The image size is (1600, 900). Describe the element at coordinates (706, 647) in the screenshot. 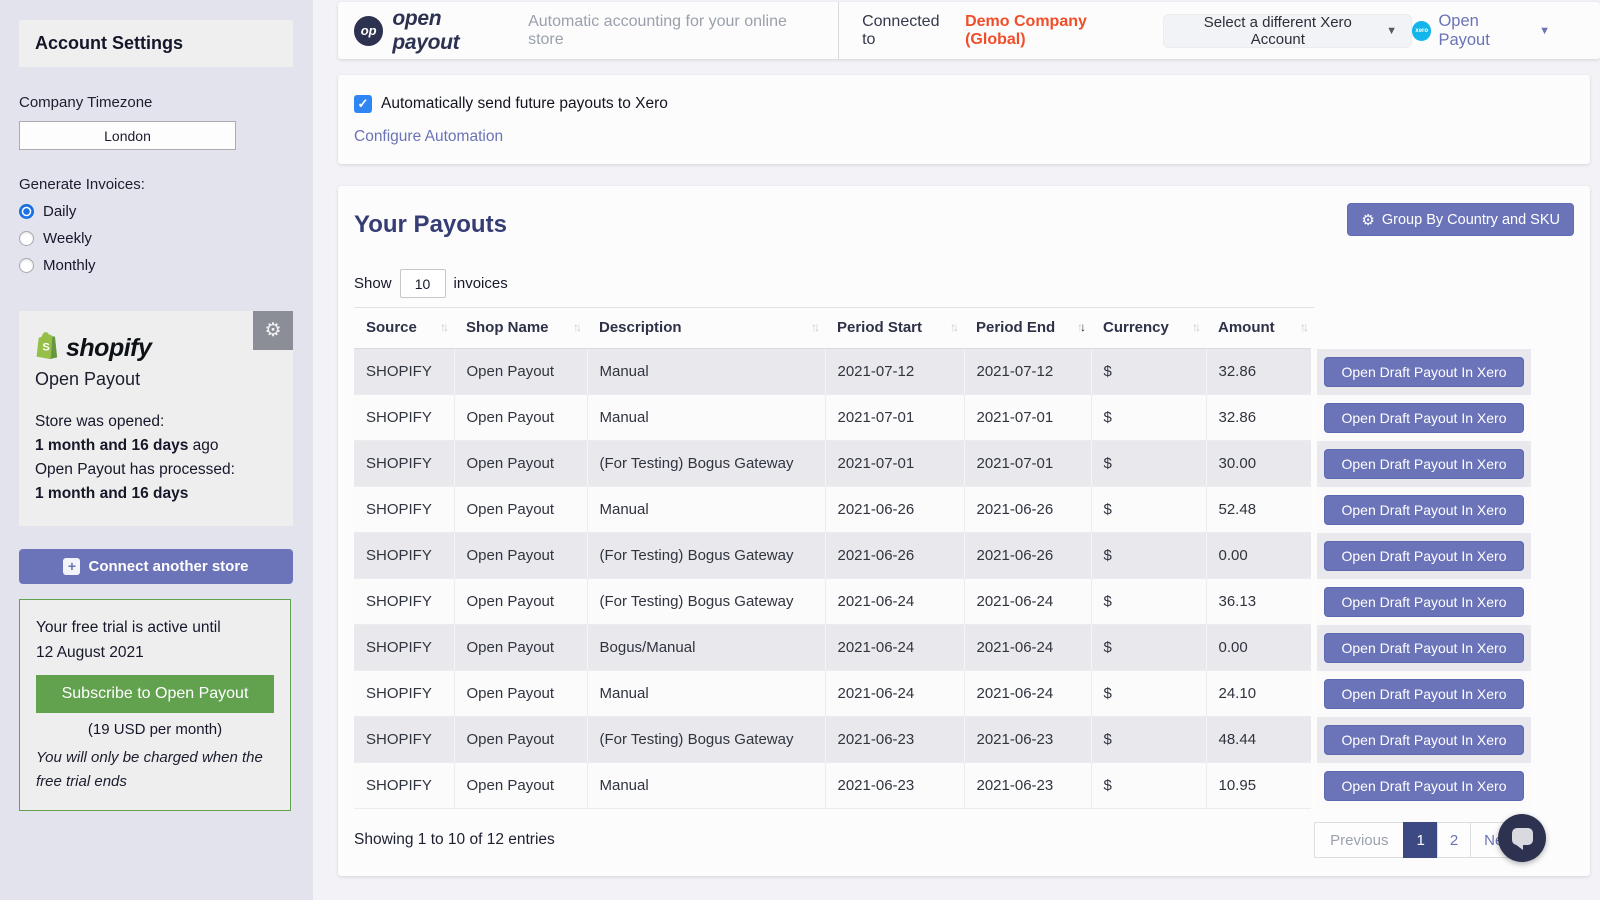

I see `cell-description: Bogus/Manual` at that location.